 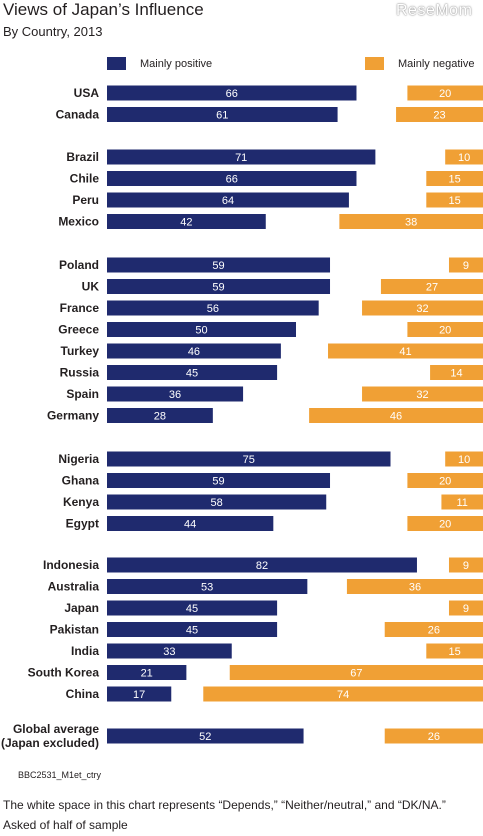 What do you see at coordinates (78, 459) in the screenshot?
I see `country-label-nigeria: Nigeria` at bounding box center [78, 459].